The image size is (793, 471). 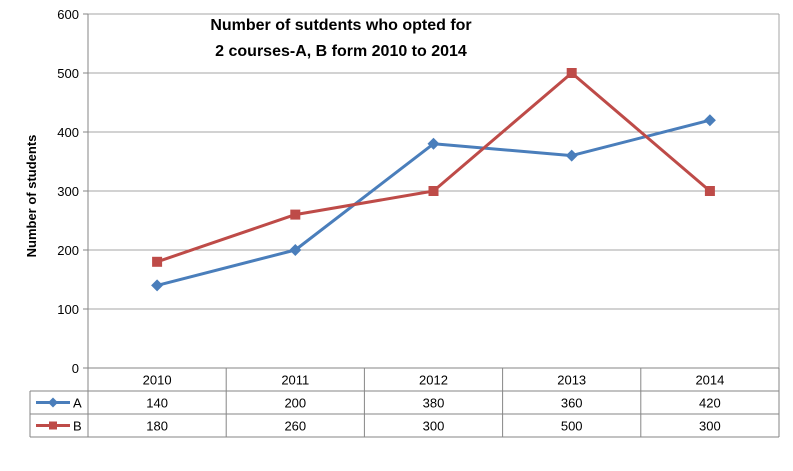 What do you see at coordinates (572, 426) in the screenshot?
I see `table-cell-value: 500` at bounding box center [572, 426].